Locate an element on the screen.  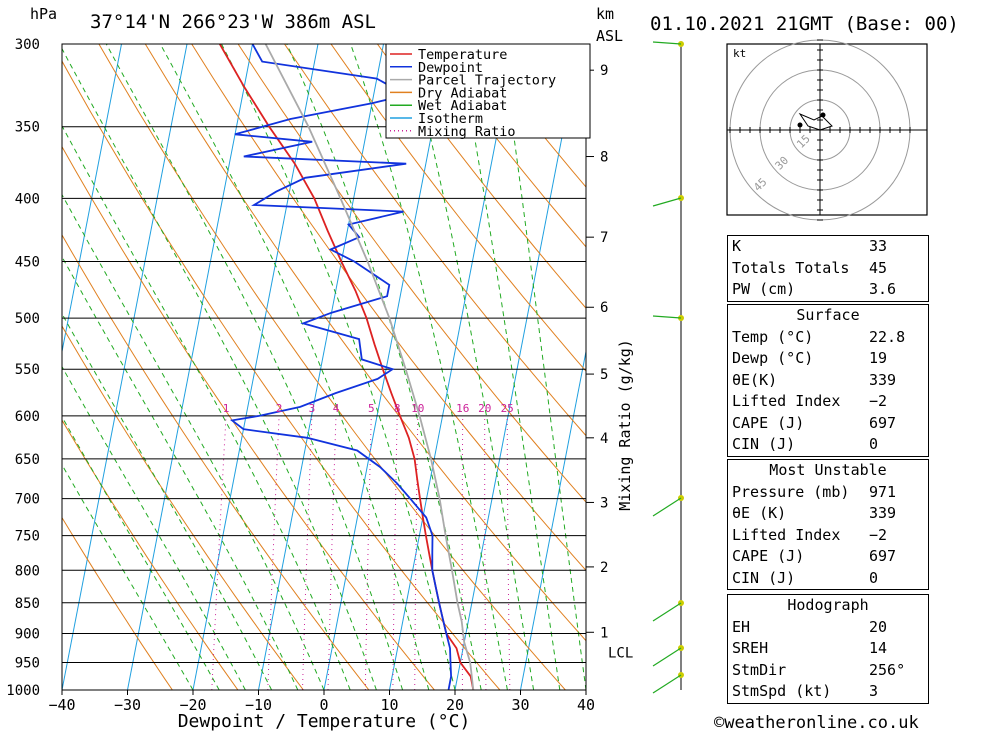
row-value: 45 is located at coordinates (878, 267).